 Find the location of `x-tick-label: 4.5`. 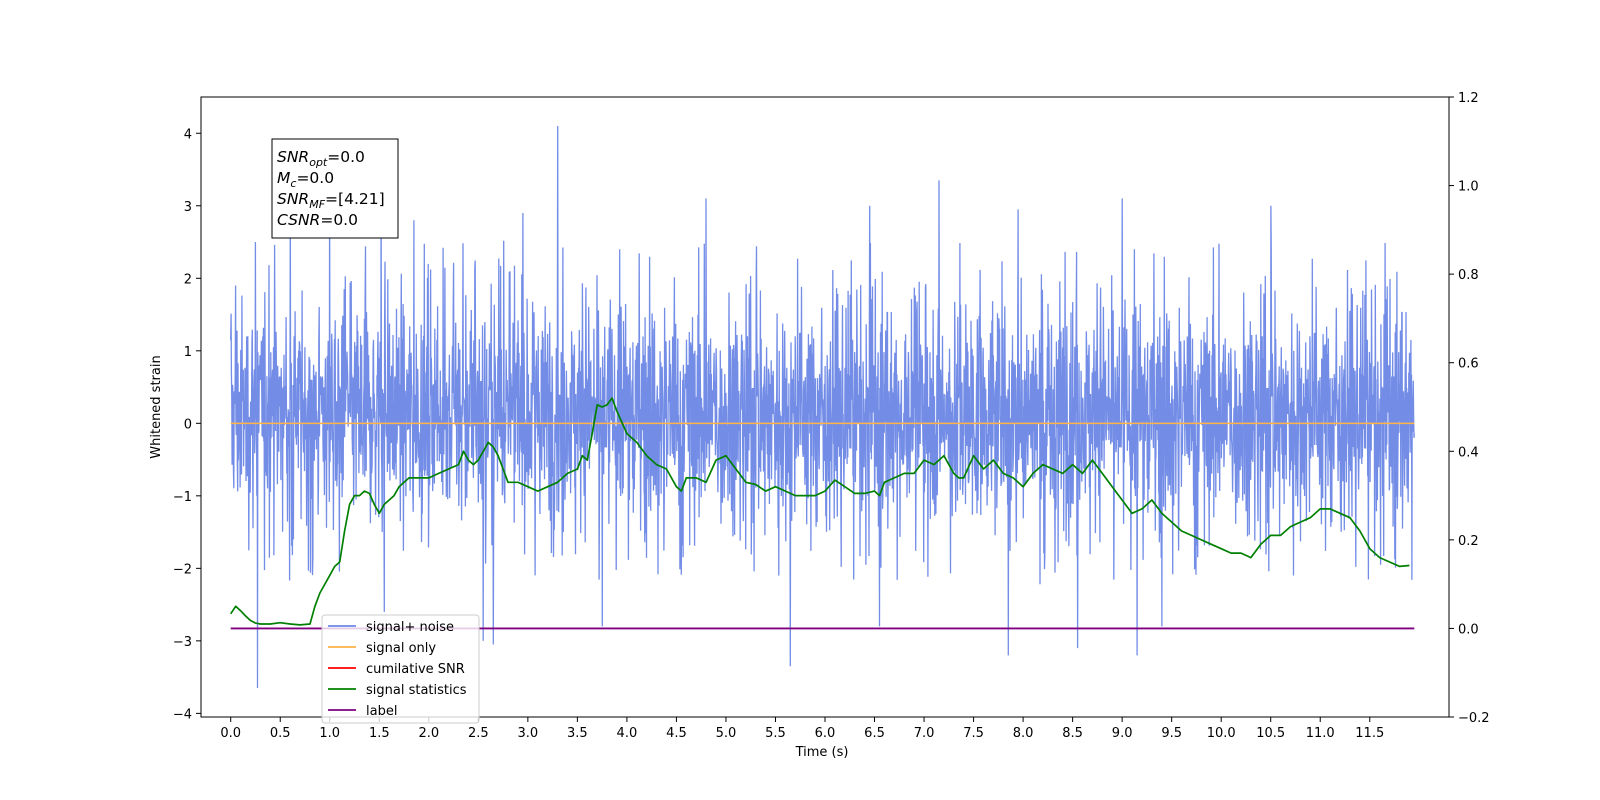

x-tick-label: 4.5 is located at coordinates (676, 733).